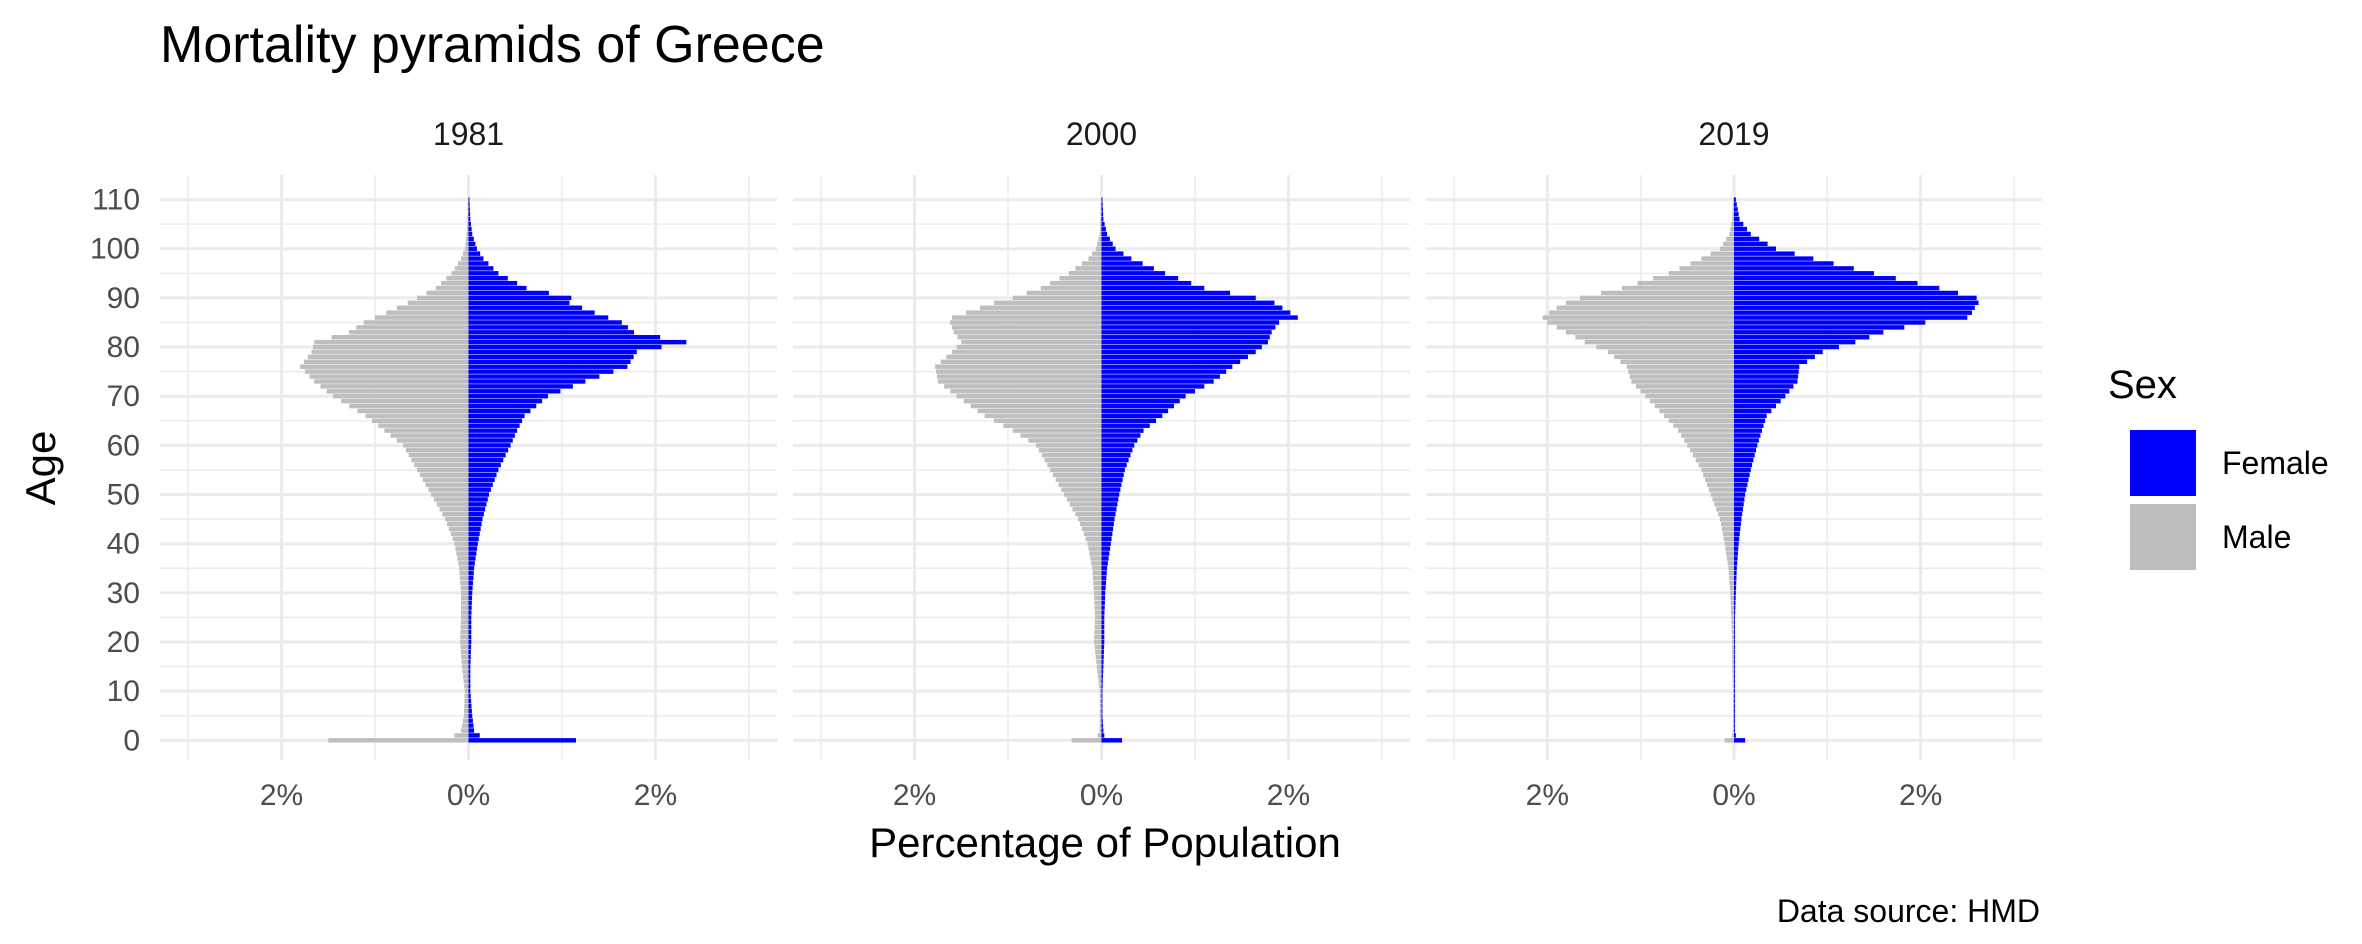 The height and width of the screenshot is (944, 2362). Describe the element at coordinates (123, 691) in the screenshot. I see `y-tick-label: 10` at that location.